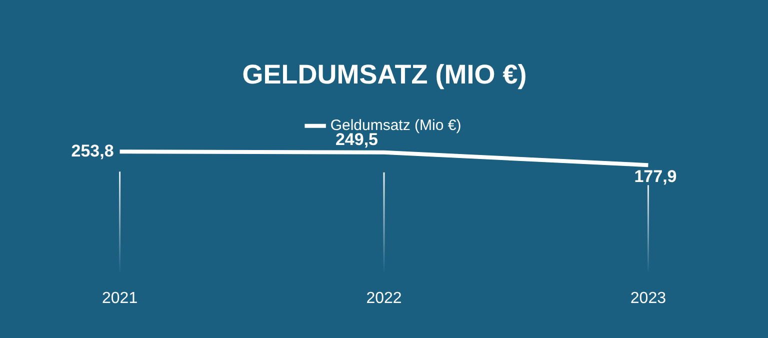 The height and width of the screenshot is (338, 768). Describe the element at coordinates (384, 299) in the screenshot. I see `x-tick-label: 2022` at that location.